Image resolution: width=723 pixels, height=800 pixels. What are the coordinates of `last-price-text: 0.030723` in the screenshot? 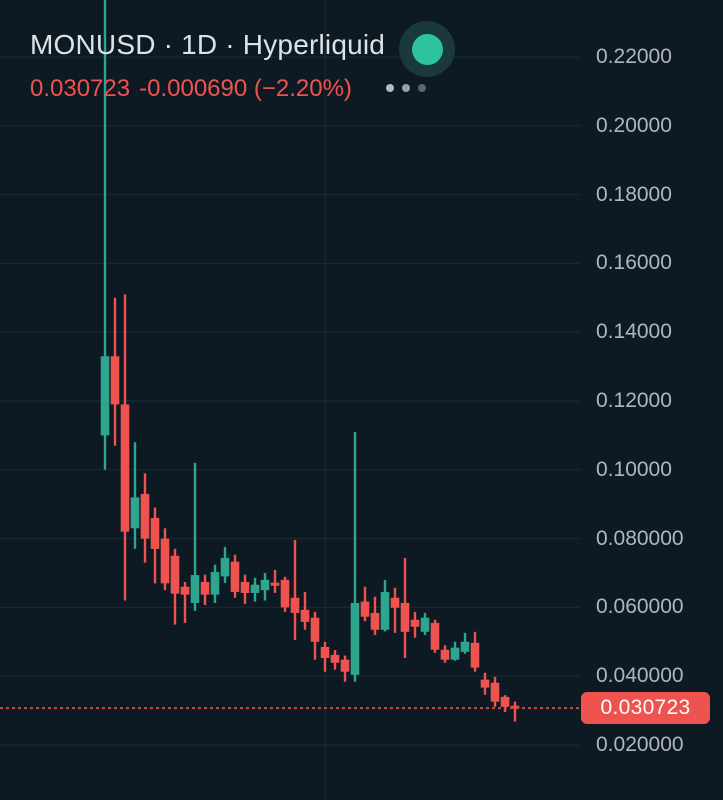 It's located at (80, 88).